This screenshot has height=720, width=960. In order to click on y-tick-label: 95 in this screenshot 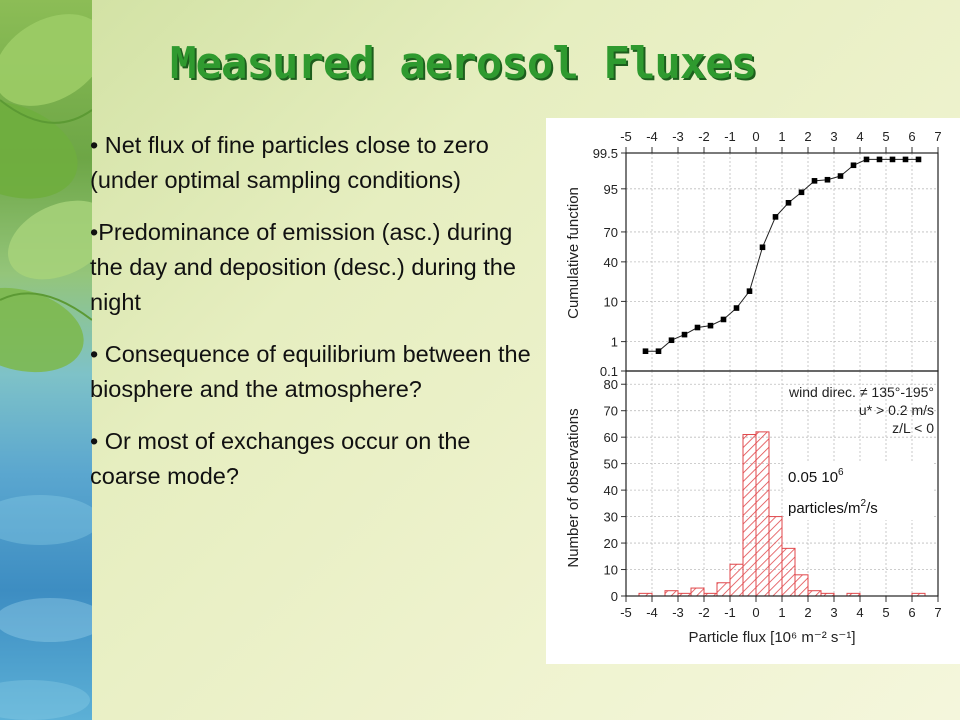, I will do `click(611, 189)`.